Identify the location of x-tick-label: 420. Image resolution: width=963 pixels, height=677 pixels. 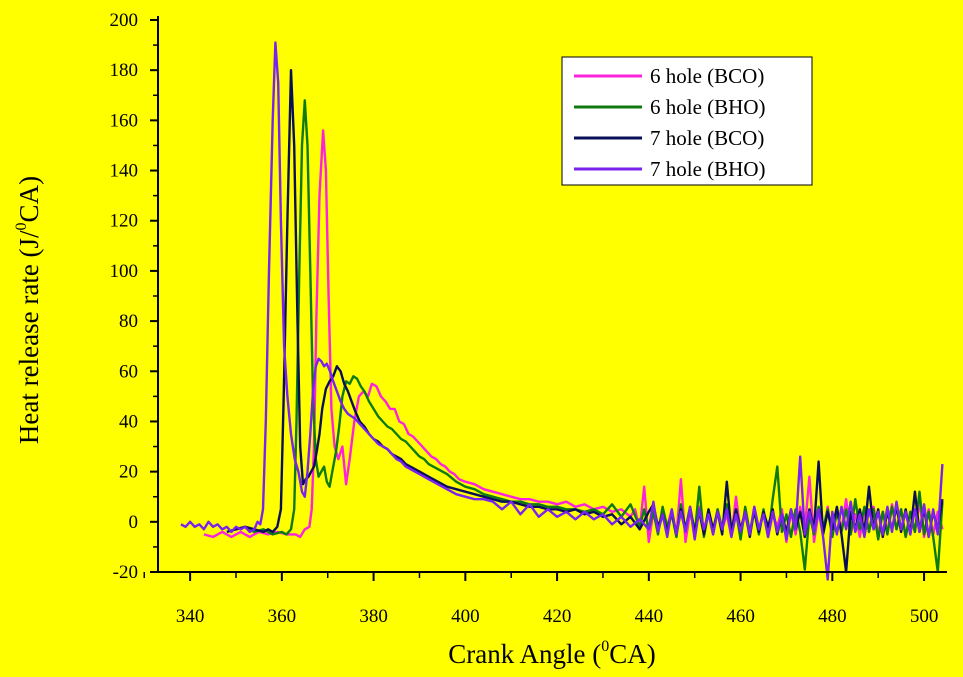
(557, 616).